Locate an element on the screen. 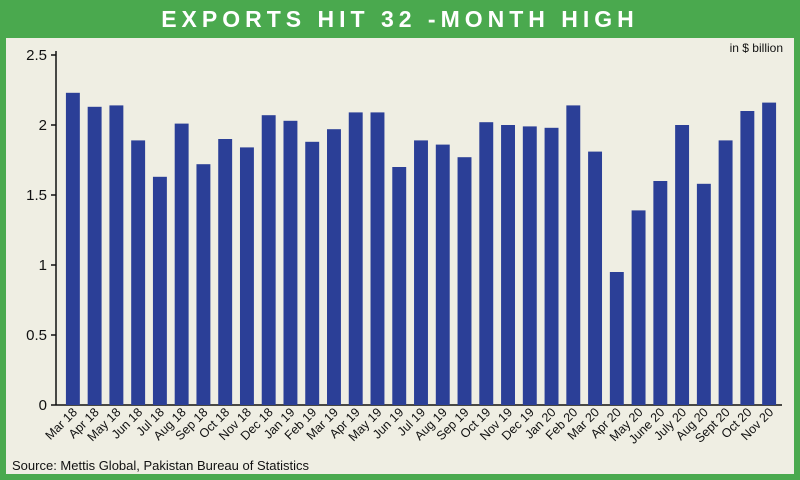 The width and height of the screenshot is (800, 480). y-tick-label: 2 is located at coordinates (43, 125).